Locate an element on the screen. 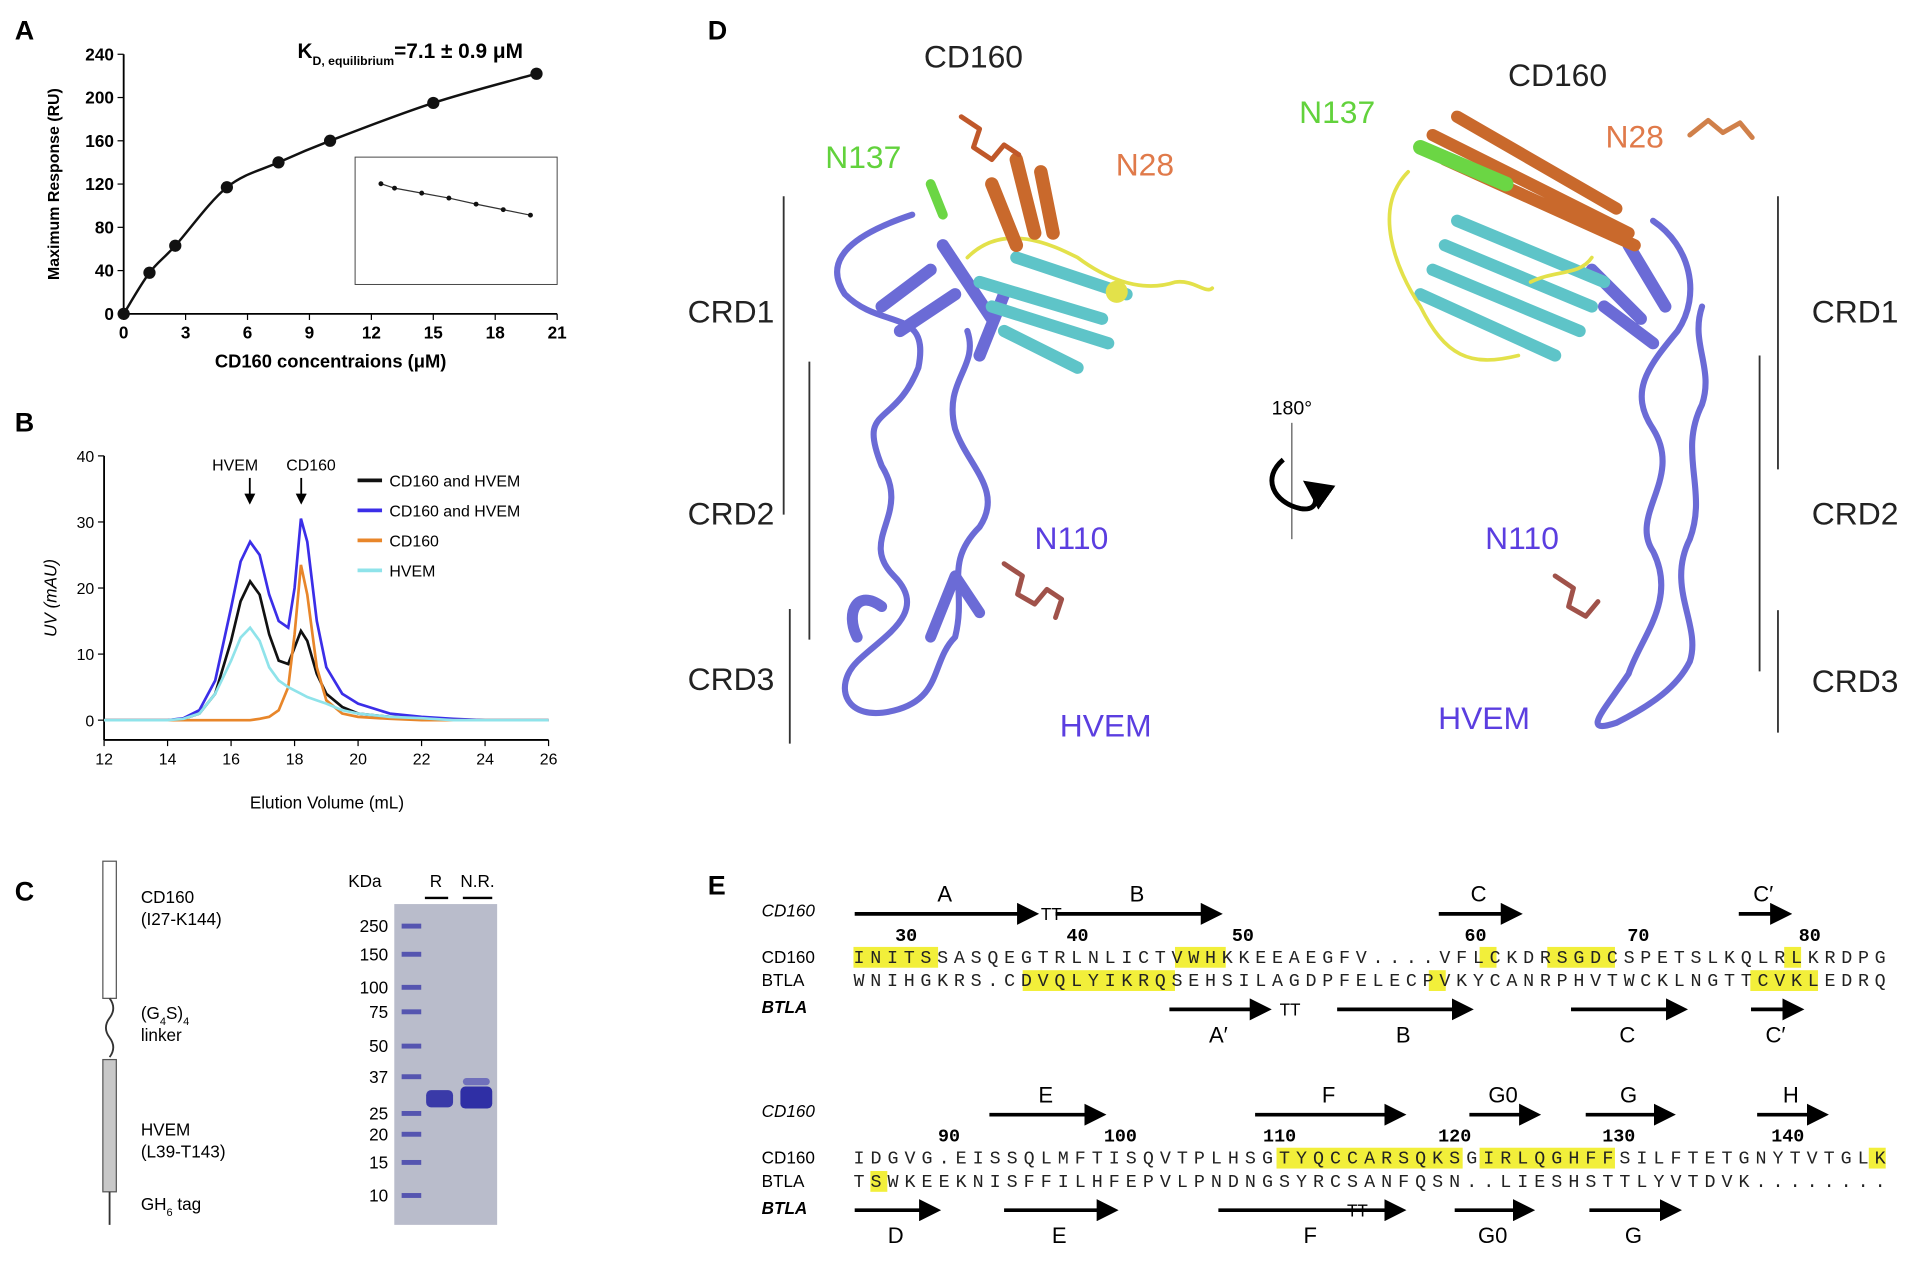 This screenshot has height=1262, width=1920. series-line is located at coordinates (326, 673).